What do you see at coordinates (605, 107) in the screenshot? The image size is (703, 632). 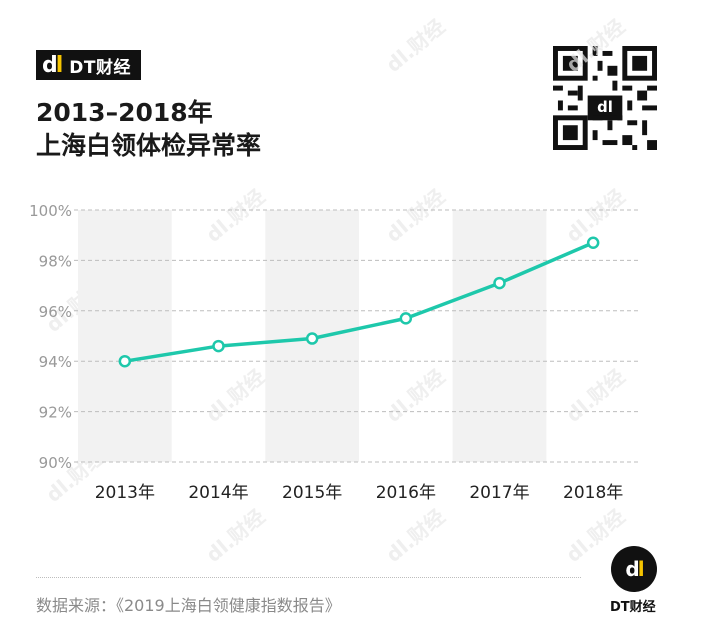 I see `svg-text: dl` at bounding box center [605, 107].